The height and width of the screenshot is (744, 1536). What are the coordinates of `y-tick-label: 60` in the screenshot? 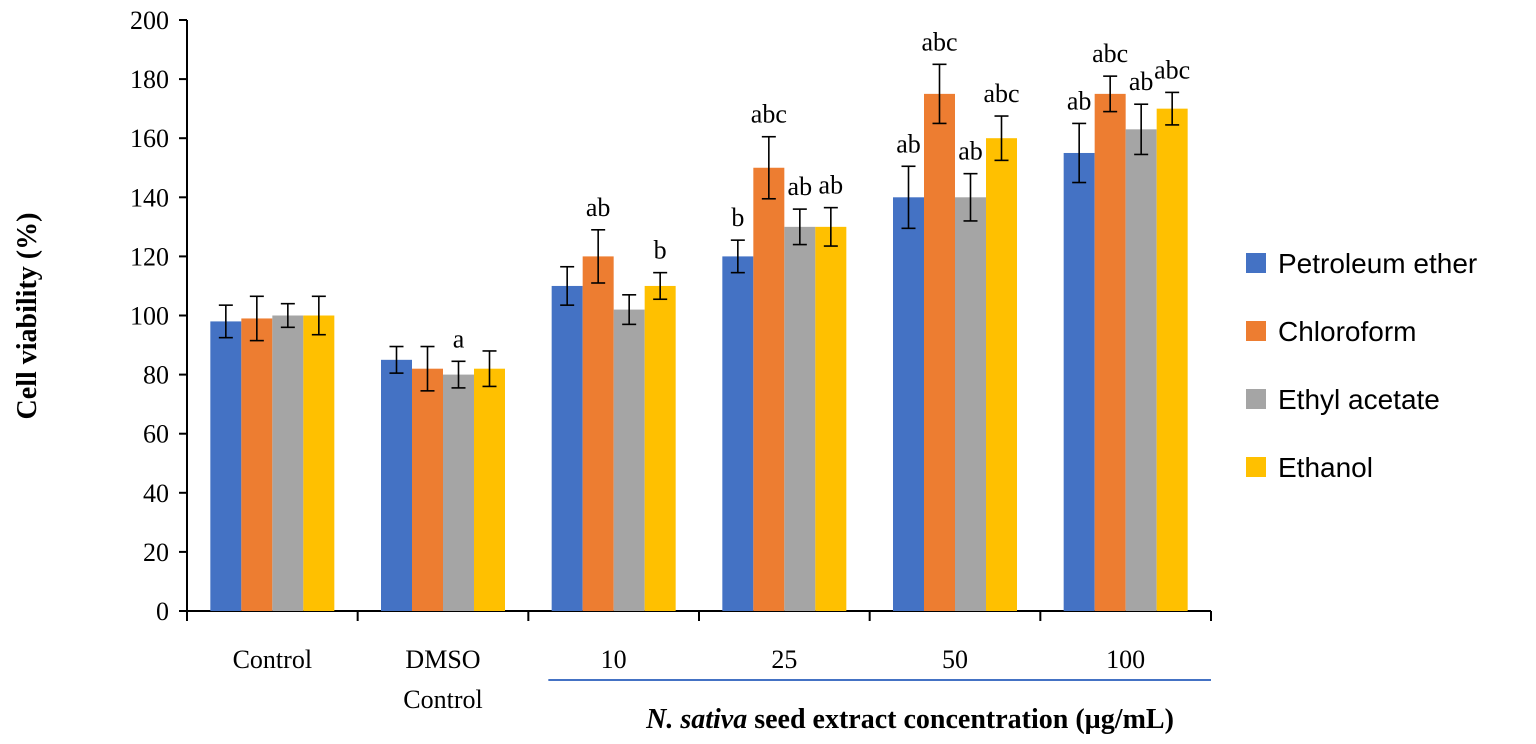 It's located at (156, 434).